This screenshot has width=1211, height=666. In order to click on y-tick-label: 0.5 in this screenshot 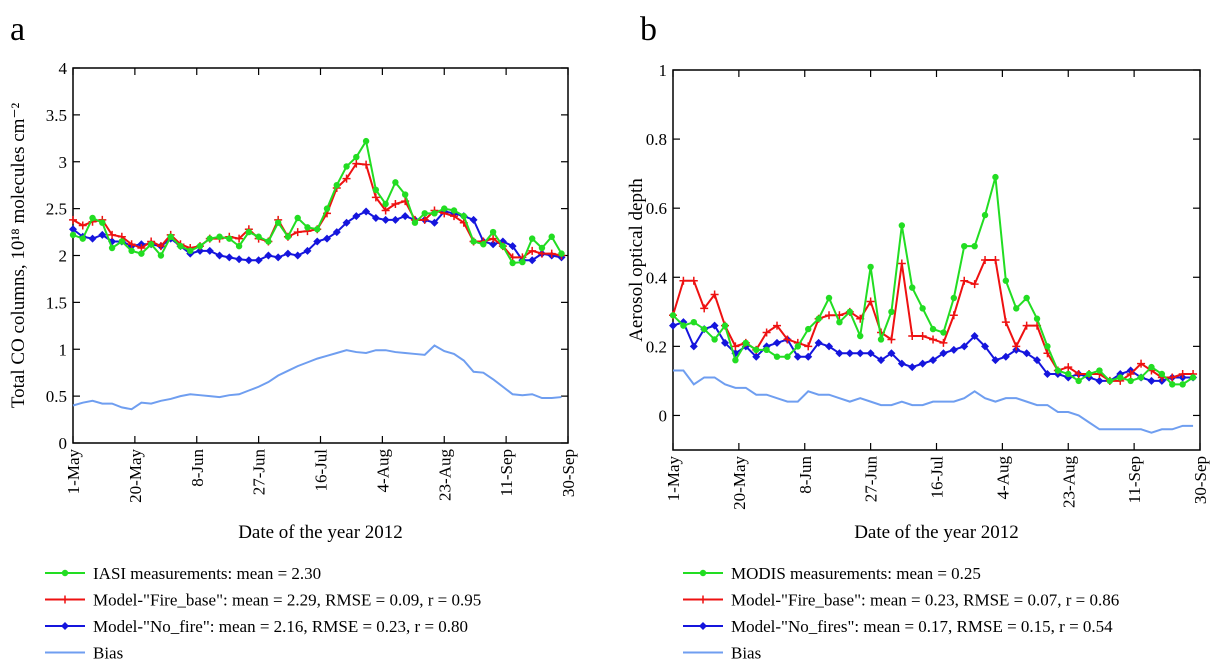, I will do `click(56, 396)`.